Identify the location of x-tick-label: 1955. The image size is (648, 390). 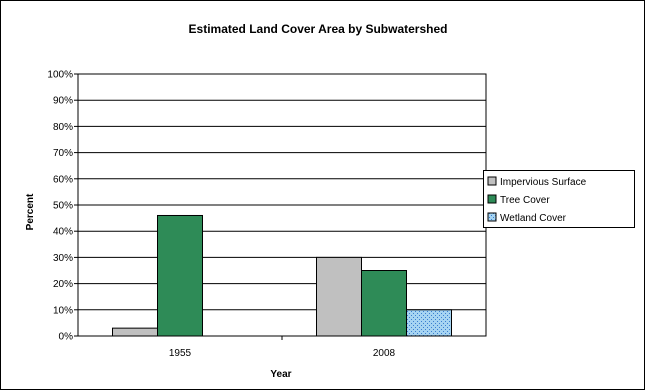
(180, 353).